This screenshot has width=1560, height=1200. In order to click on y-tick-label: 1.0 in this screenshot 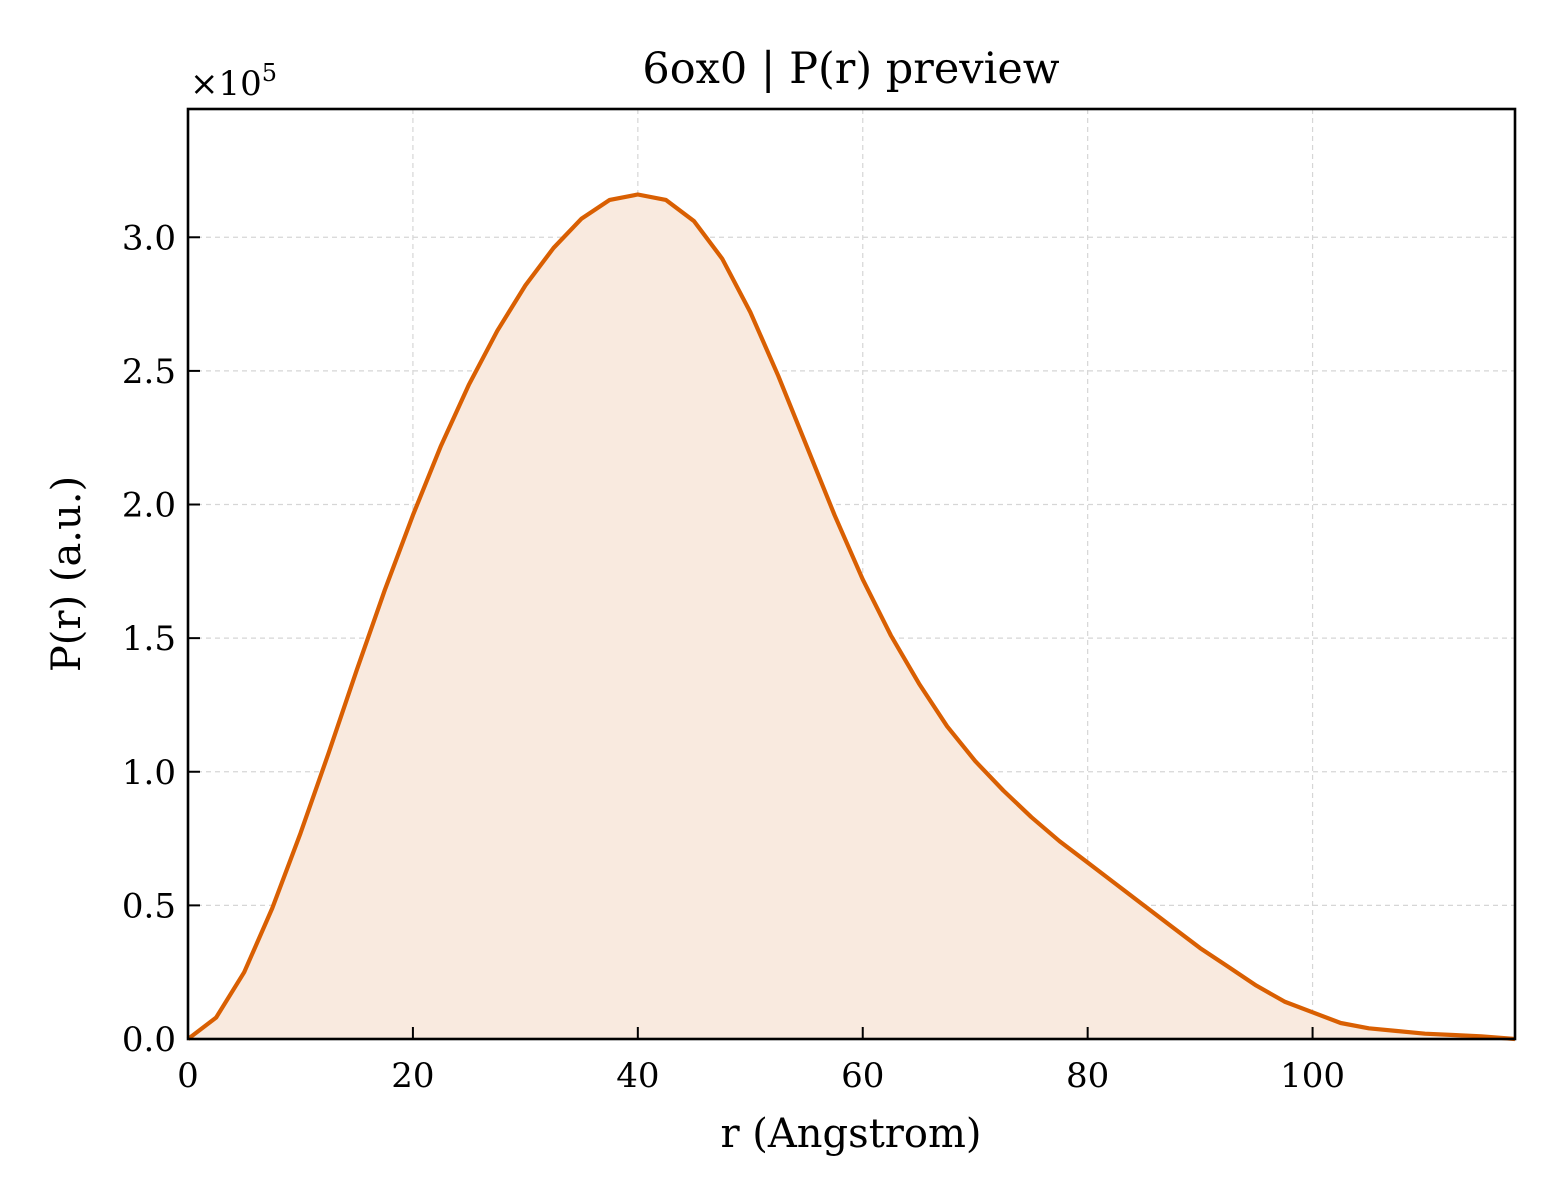, I will do `click(149, 773)`.